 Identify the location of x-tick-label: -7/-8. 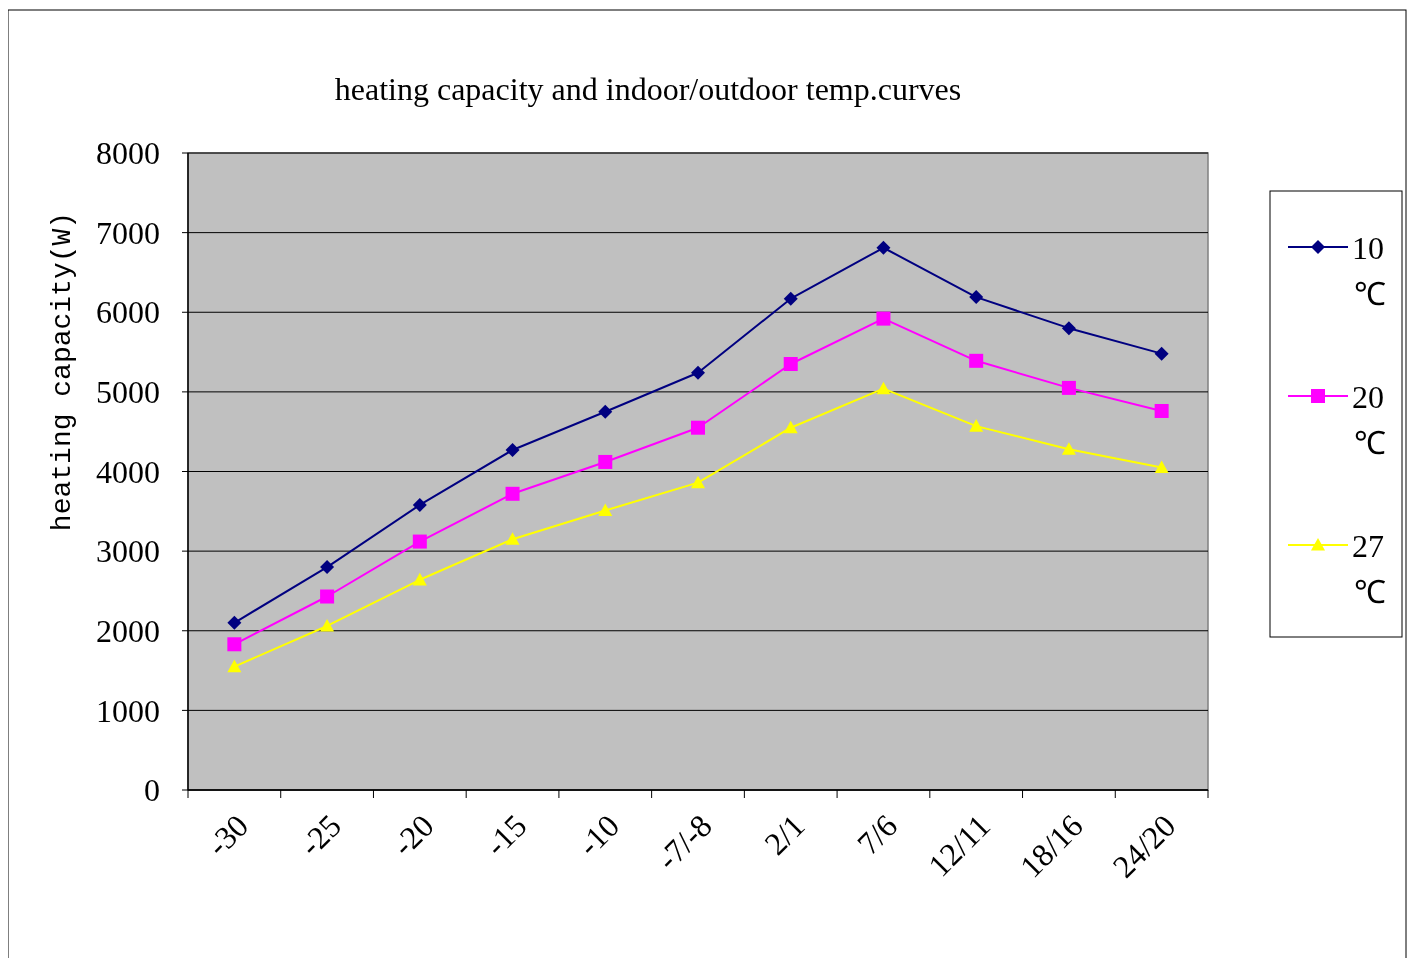
(684, 842).